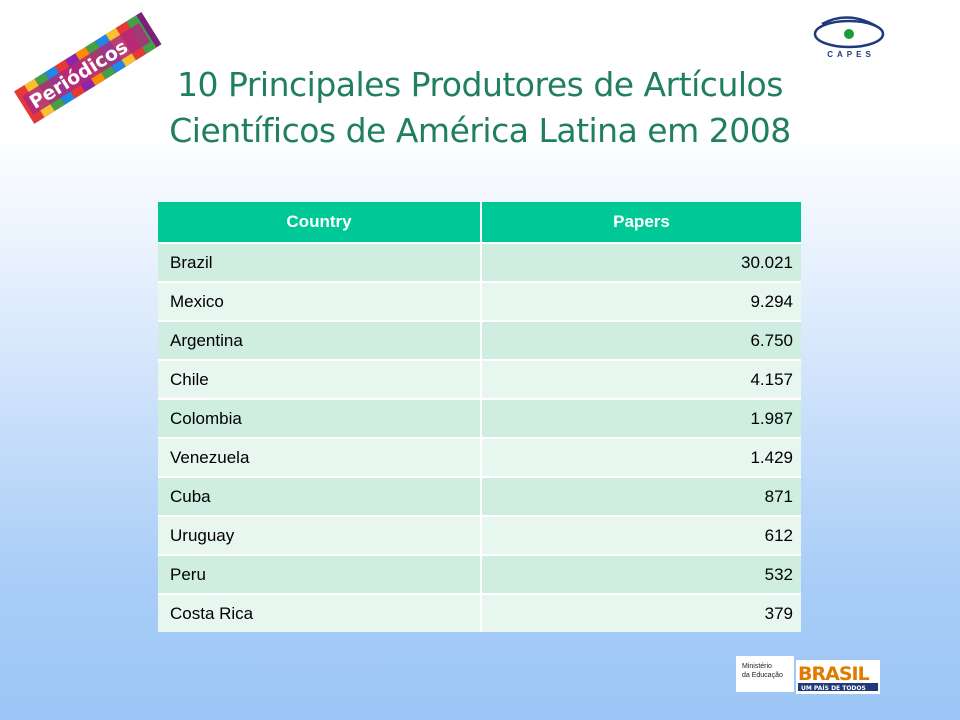 This screenshot has width=960, height=720. I want to click on table-row: Costa Rica 379, so click(479, 612).